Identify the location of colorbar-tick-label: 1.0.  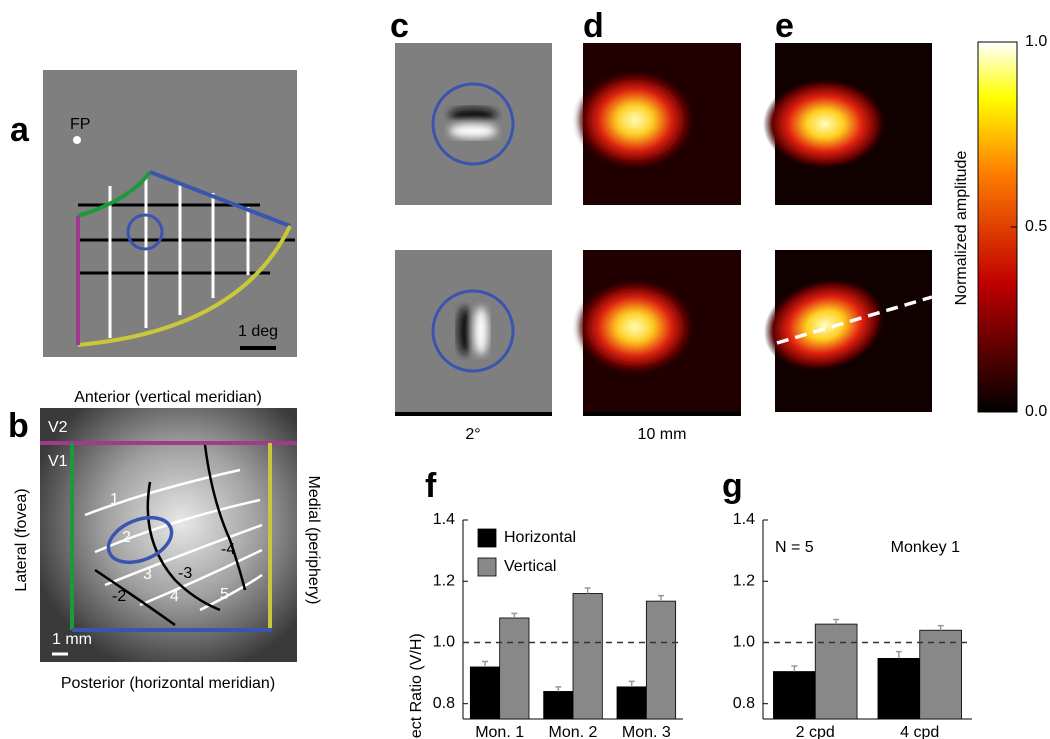
(1036, 41).